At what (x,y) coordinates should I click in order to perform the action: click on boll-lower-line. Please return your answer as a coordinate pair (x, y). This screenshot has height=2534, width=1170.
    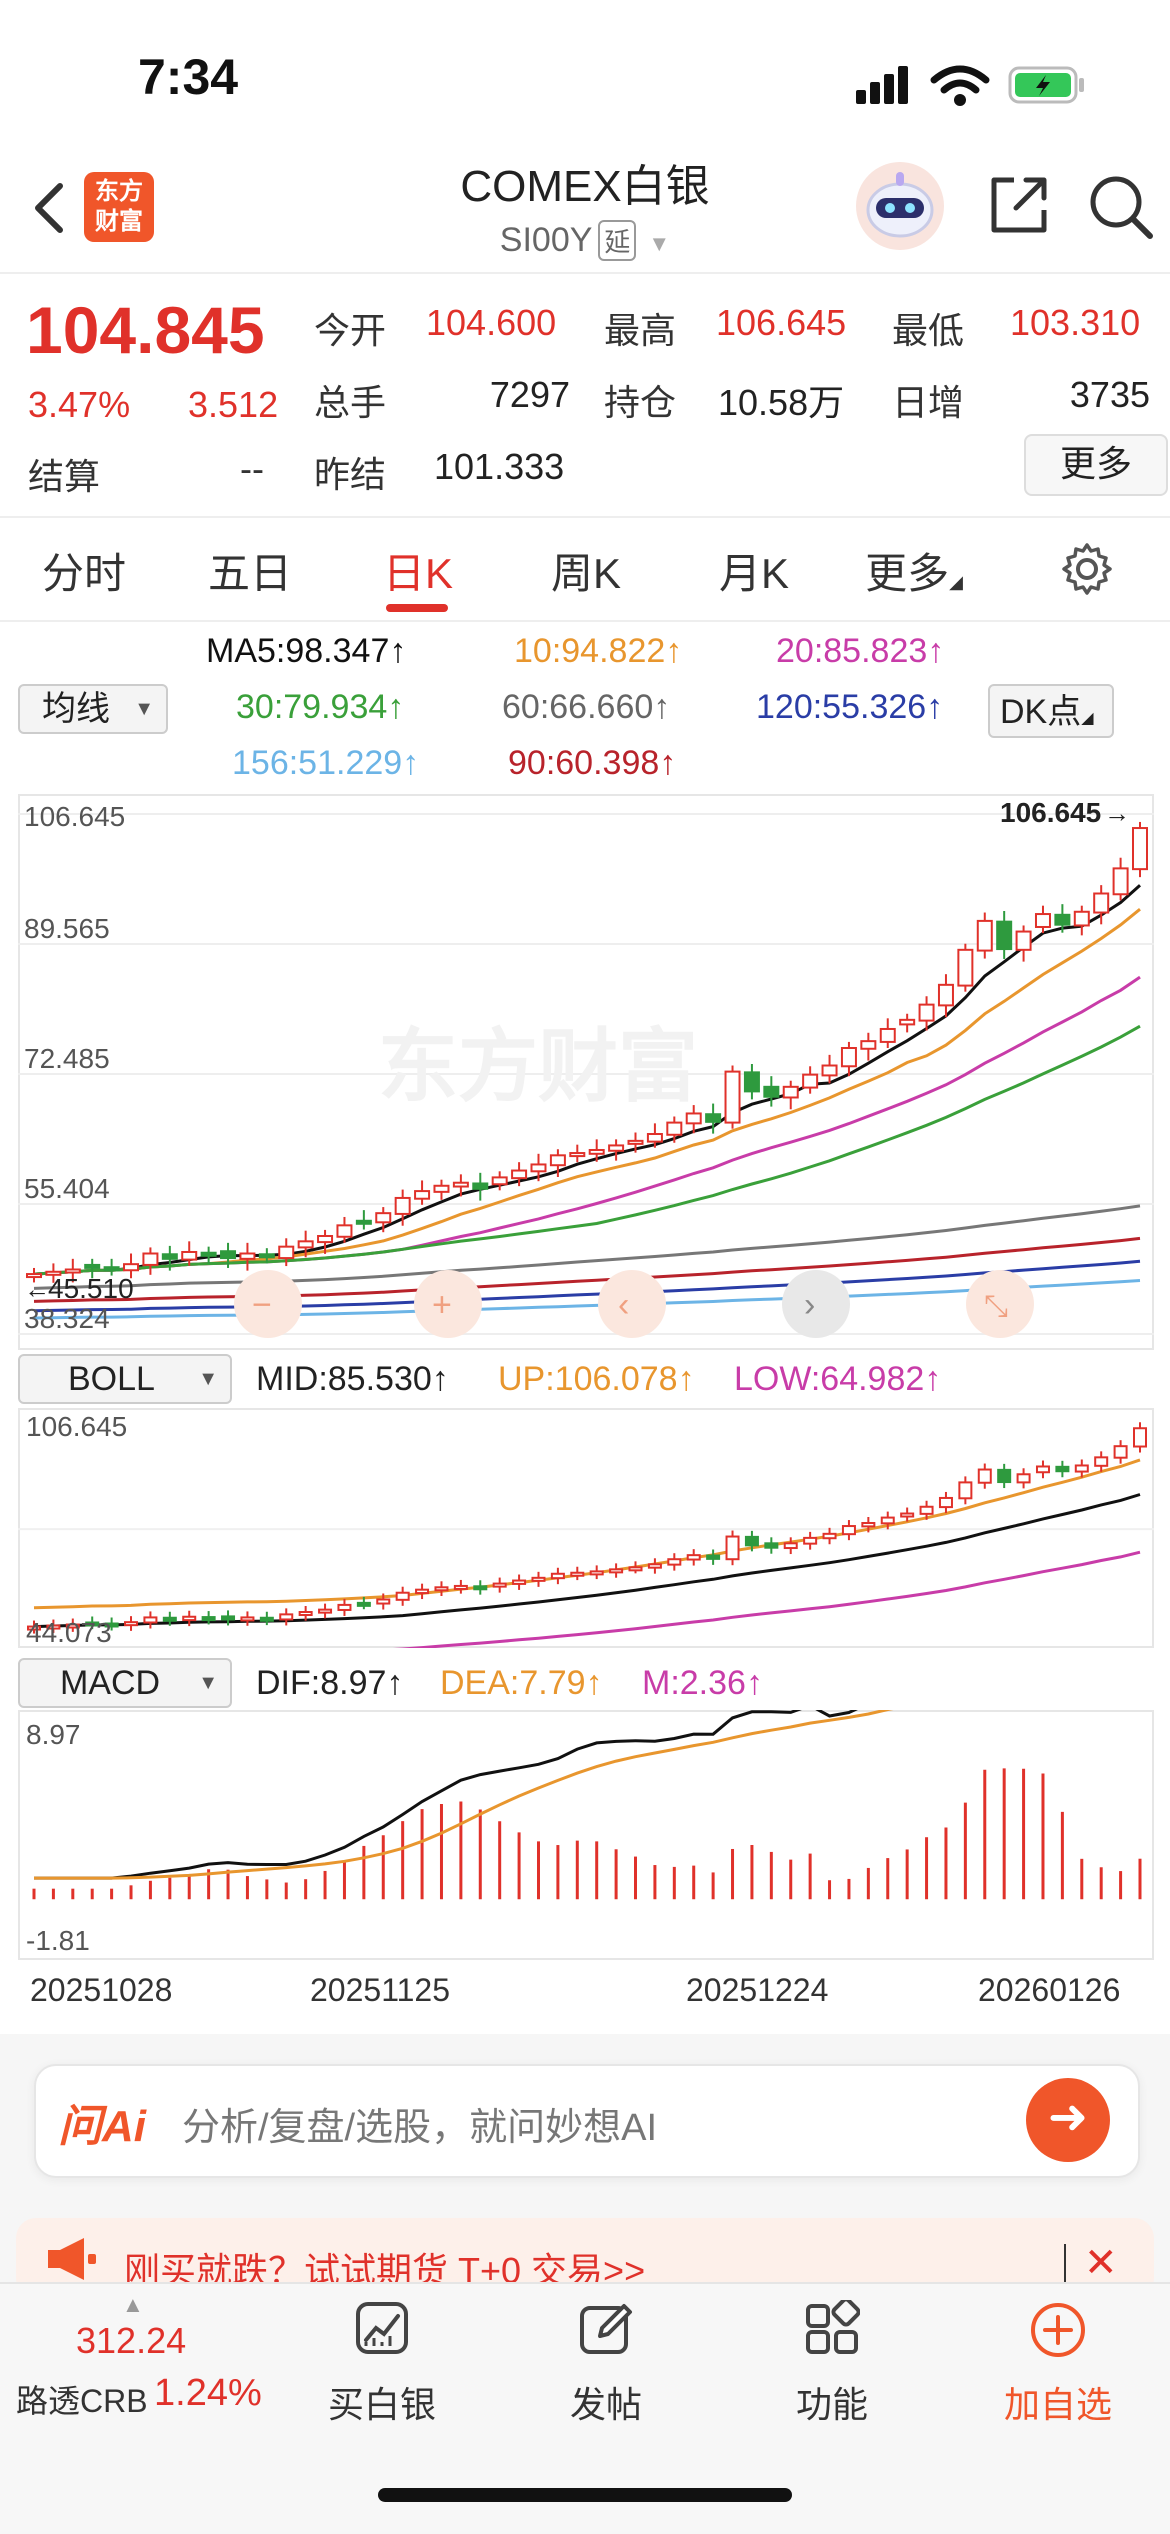
    Looking at the image, I should click on (766, 1599).